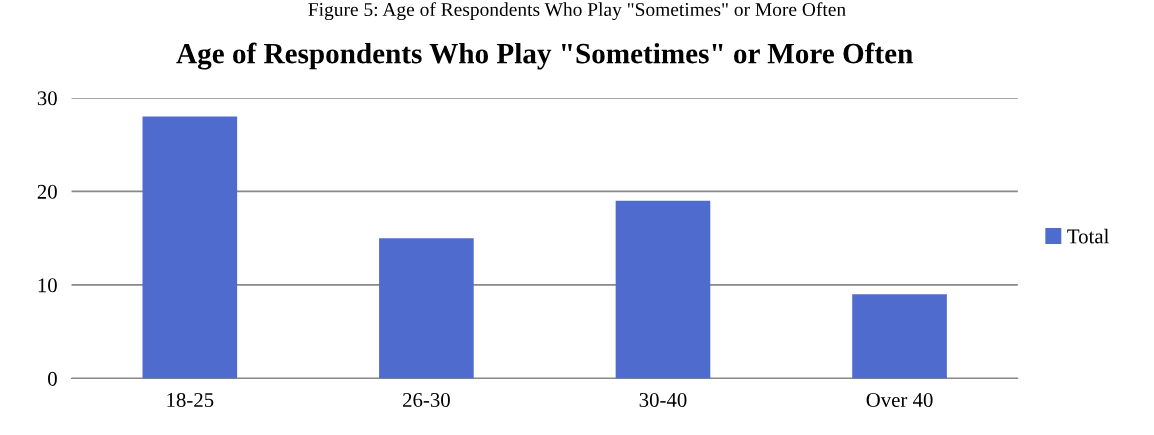 The width and height of the screenshot is (1154, 435). I want to click on x-tick-label: 26-30, so click(426, 399).